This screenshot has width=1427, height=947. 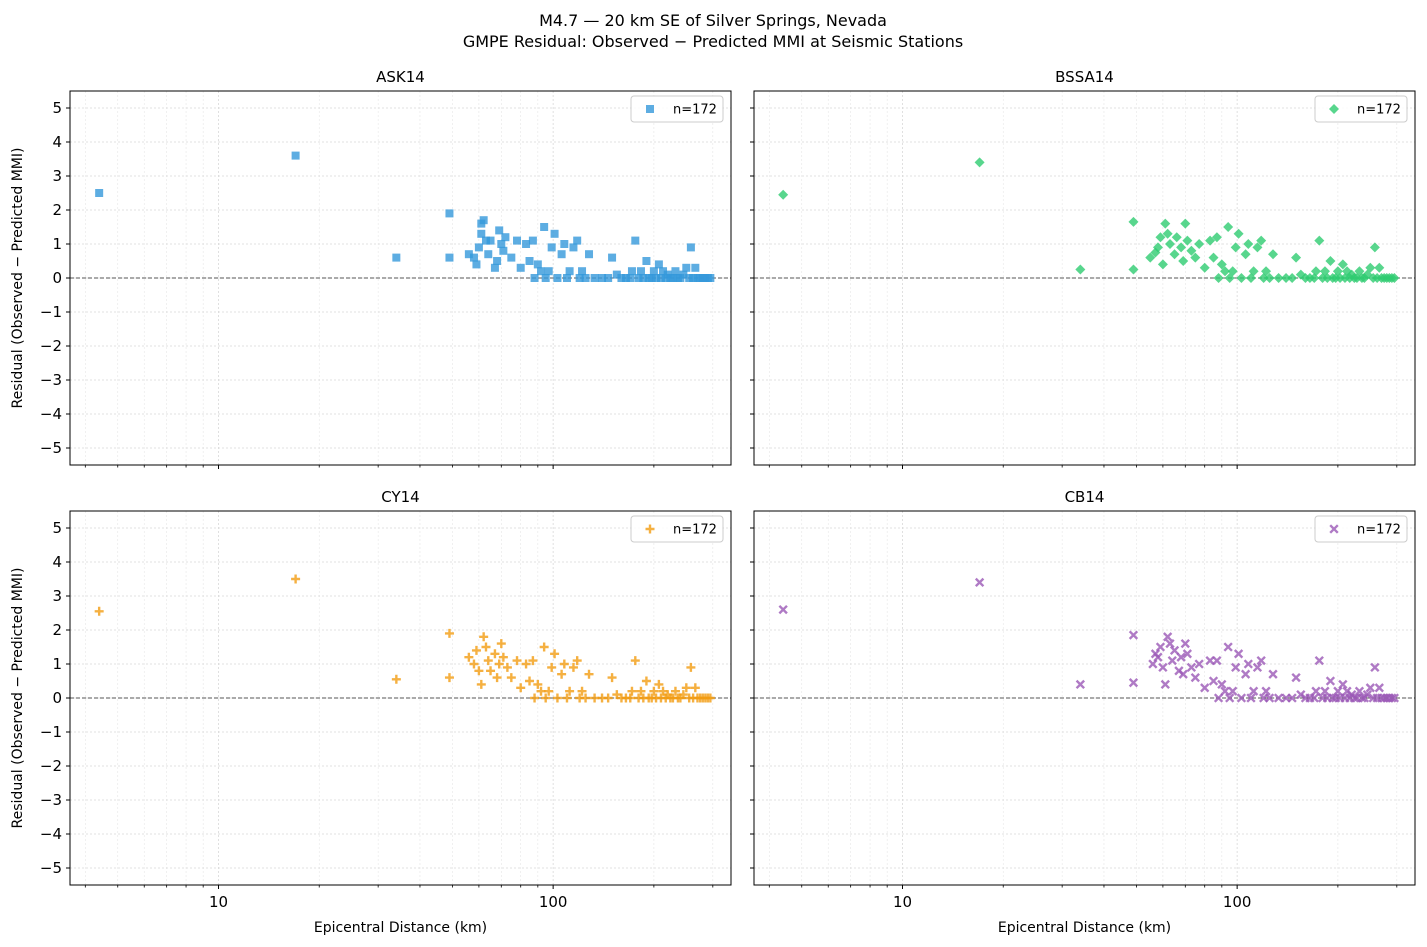 I want to click on subplot-title: CY14, so click(x=400, y=497).